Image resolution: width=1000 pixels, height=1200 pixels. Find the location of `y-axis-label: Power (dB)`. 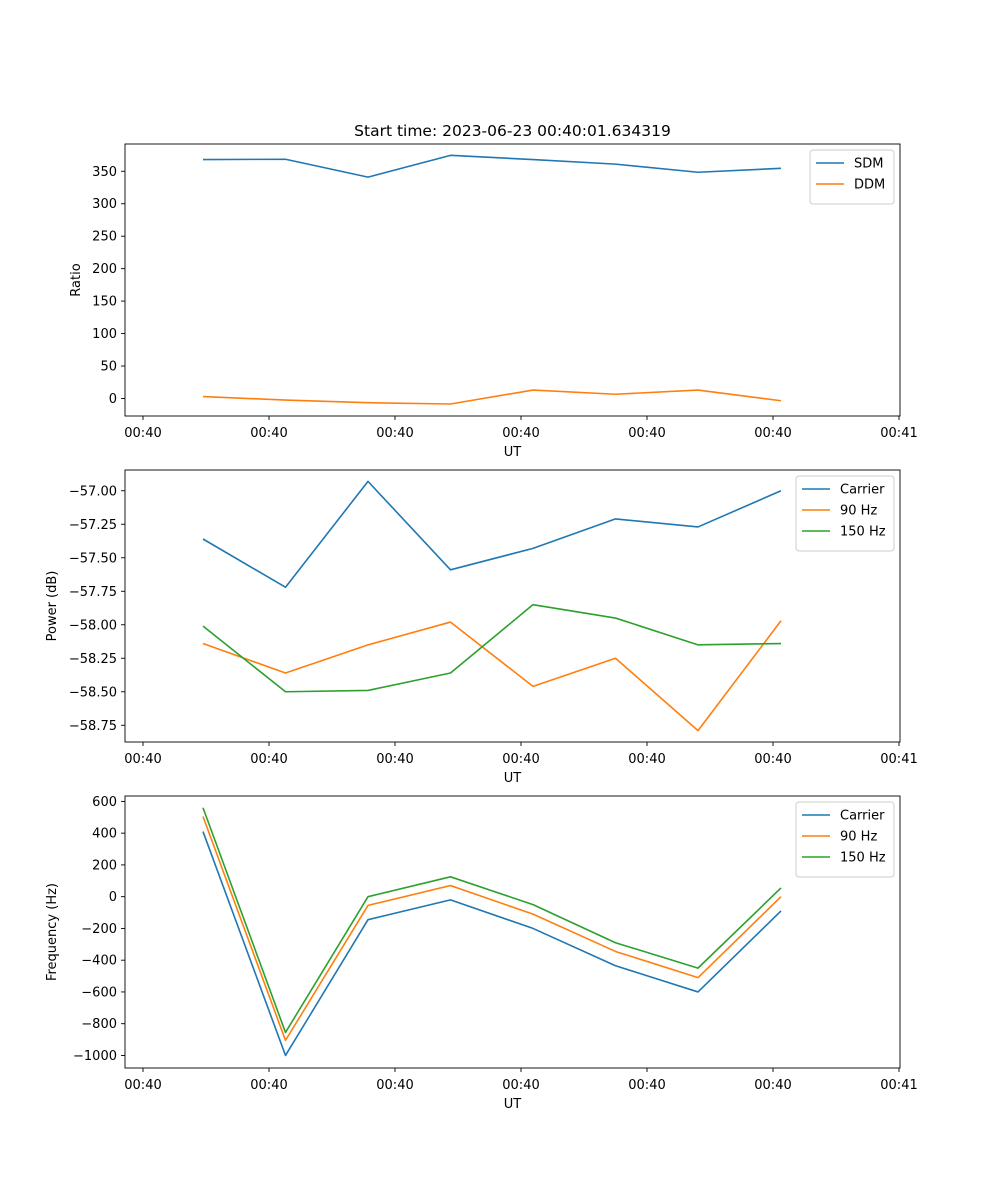

y-axis-label: Power (dB) is located at coordinates (52, 606).